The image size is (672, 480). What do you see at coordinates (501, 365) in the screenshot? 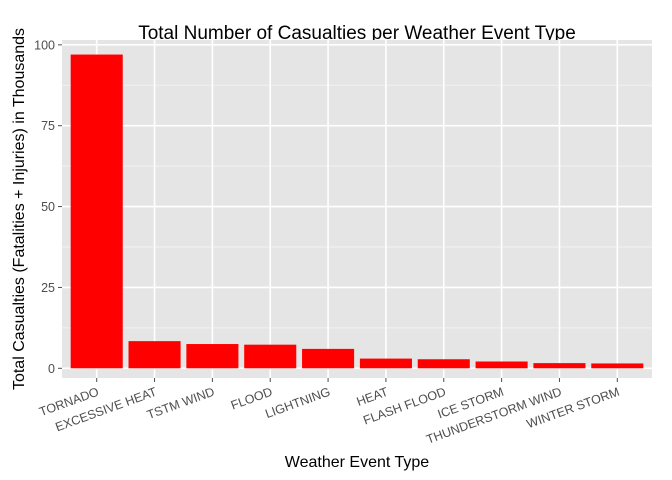
I see `bar-ice-storm` at bounding box center [501, 365].